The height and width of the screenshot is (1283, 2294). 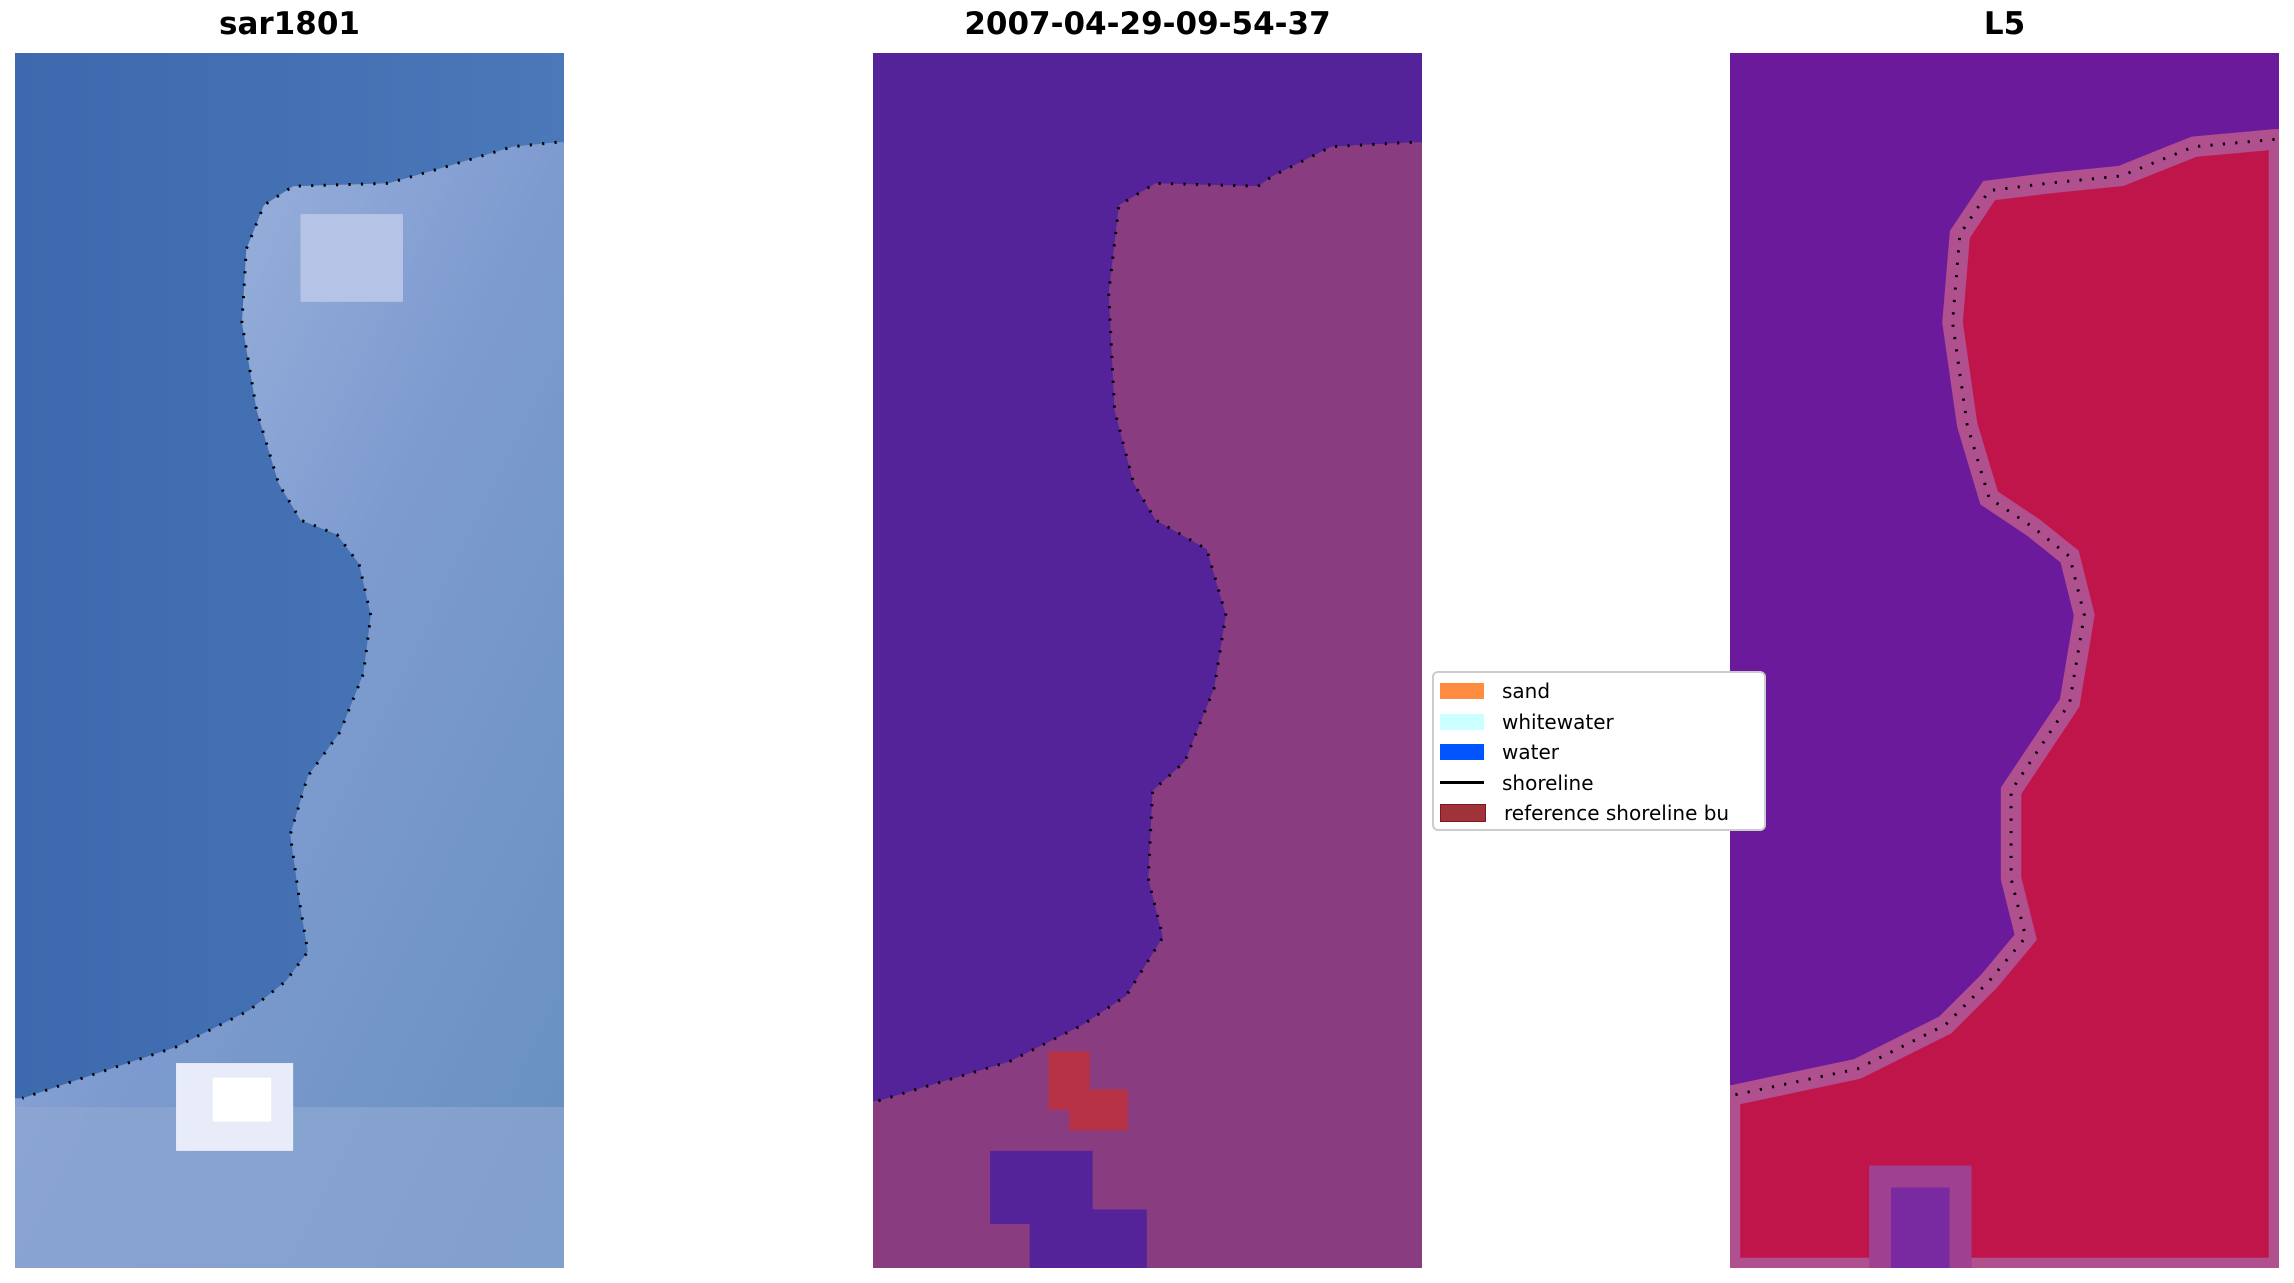 What do you see at coordinates (1617, 813) in the screenshot?
I see `legend-label: reference shoreline bu` at bounding box center [1617, 813].